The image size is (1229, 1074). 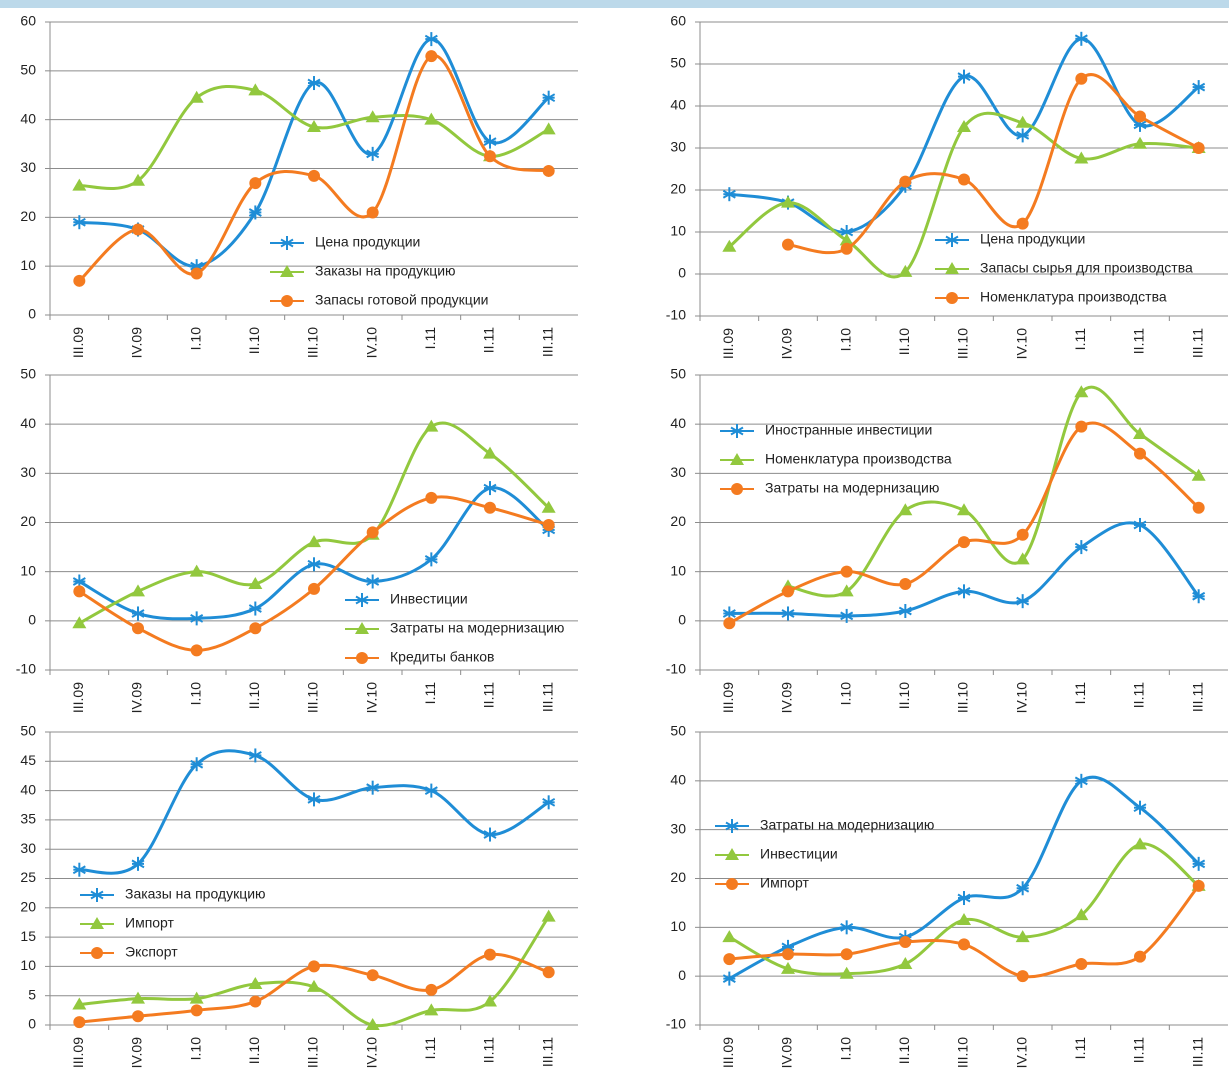 I want to click on x-tick-label: II.11, so click(x=489, y=340).